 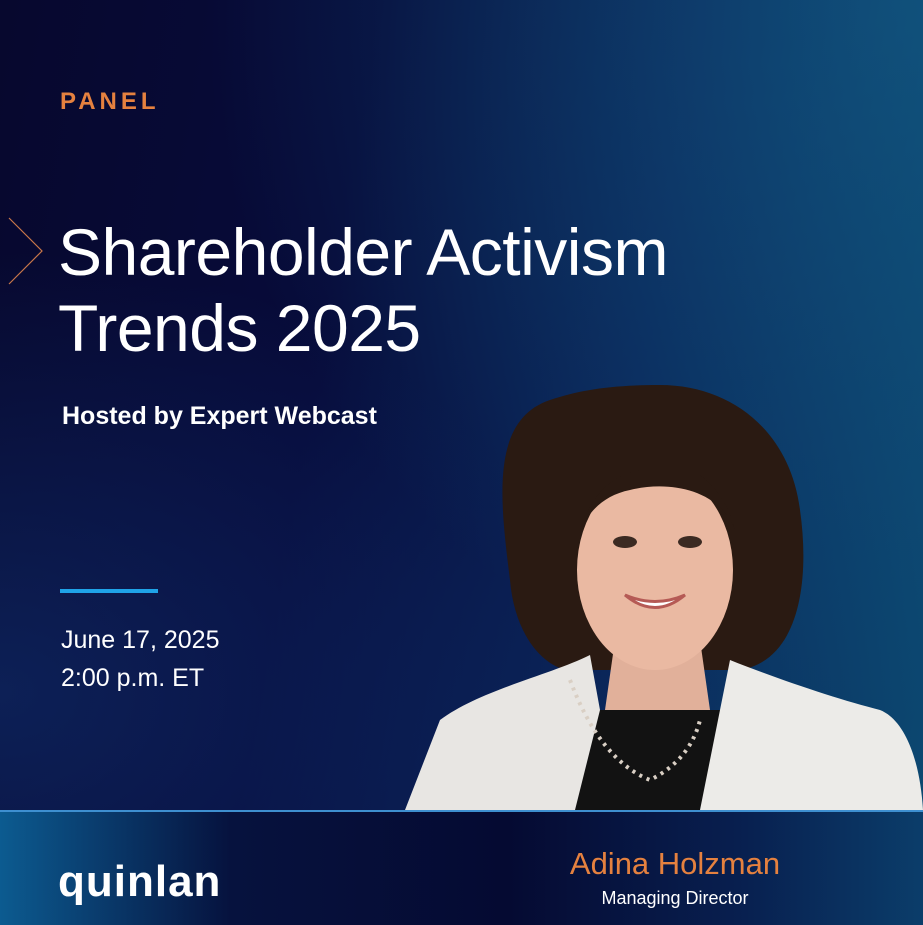 I want to click on chevron-right-icon, so click(x=25, y=251).